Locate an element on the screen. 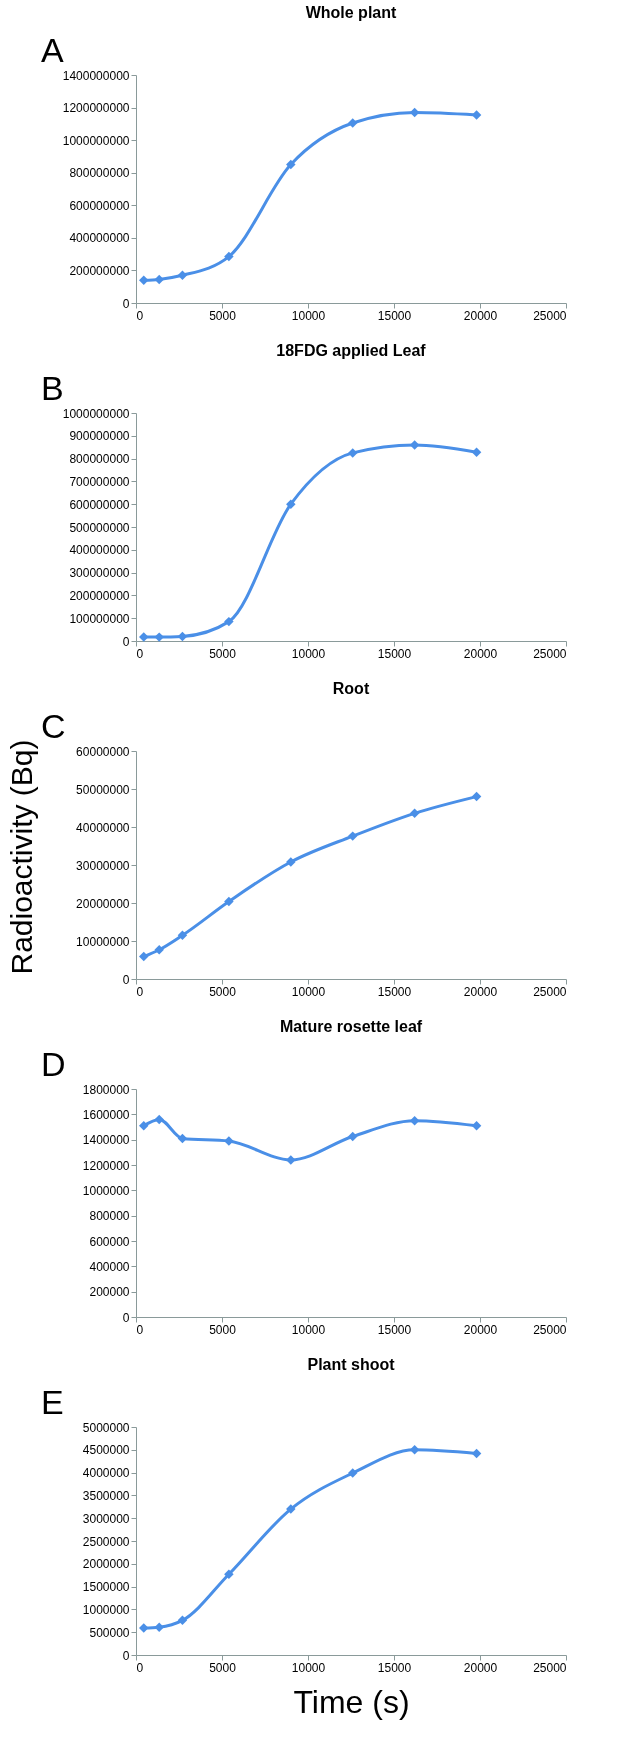 The height and width of the screenshot is (1759, 643). y-tick-label: 1400000000 is located at coordinates (96, 75).